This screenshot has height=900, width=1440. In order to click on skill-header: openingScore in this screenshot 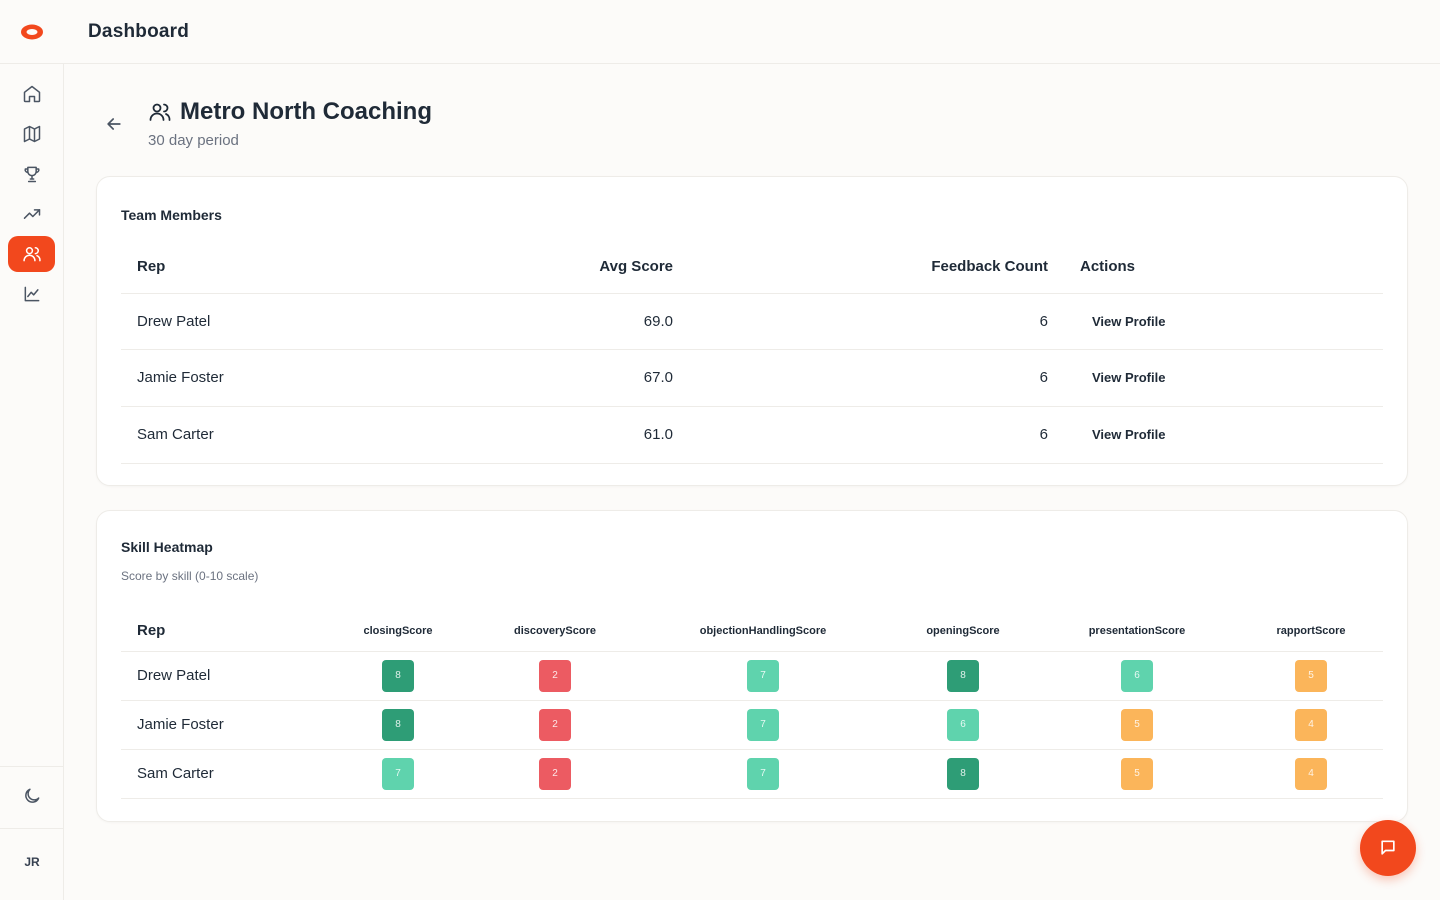, I will do `click(963, 631)`.